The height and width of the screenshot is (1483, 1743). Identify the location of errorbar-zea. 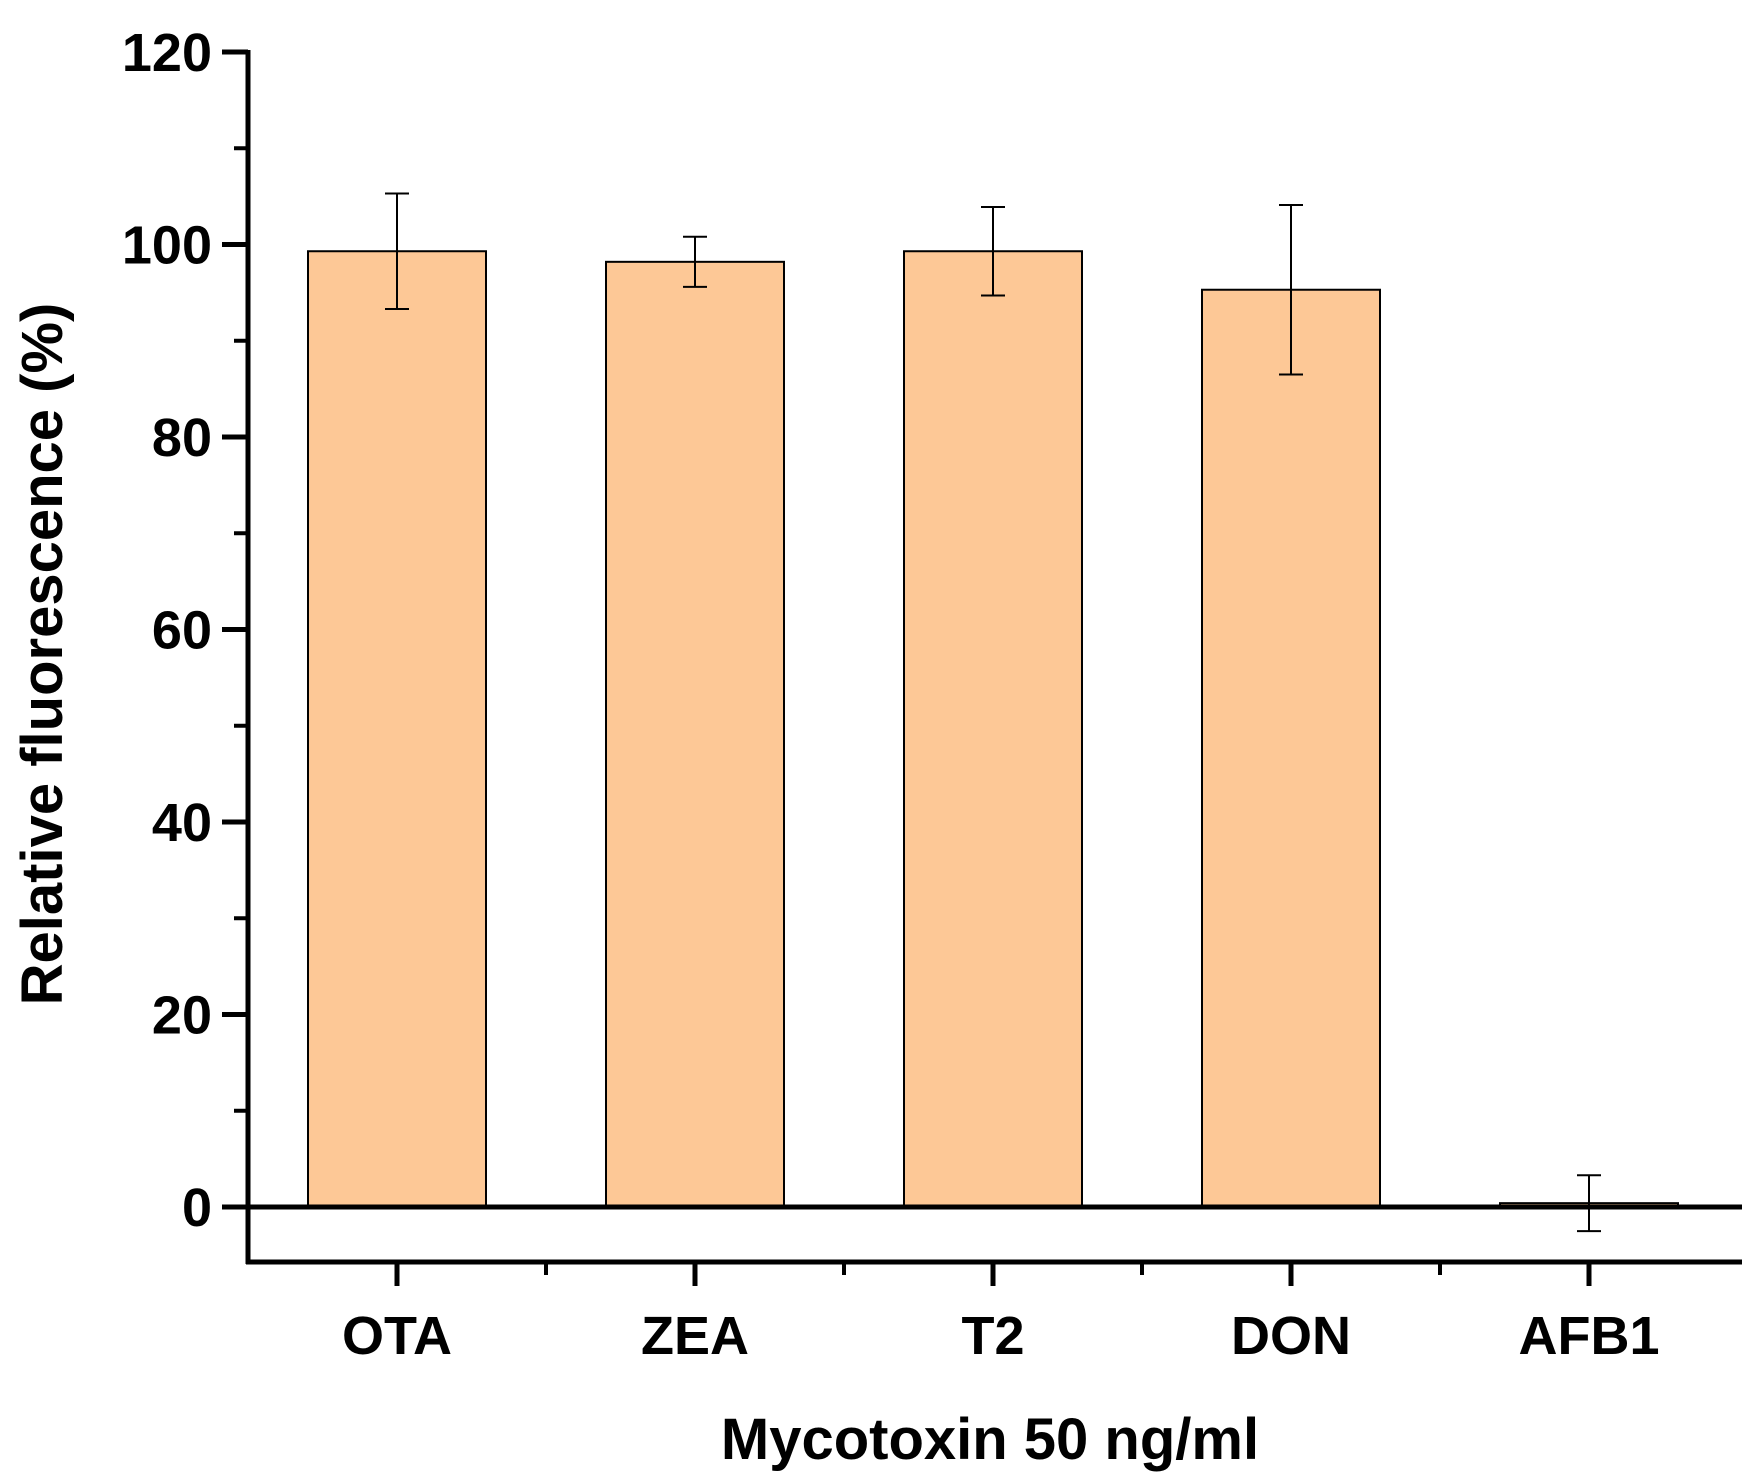
(695, 261).